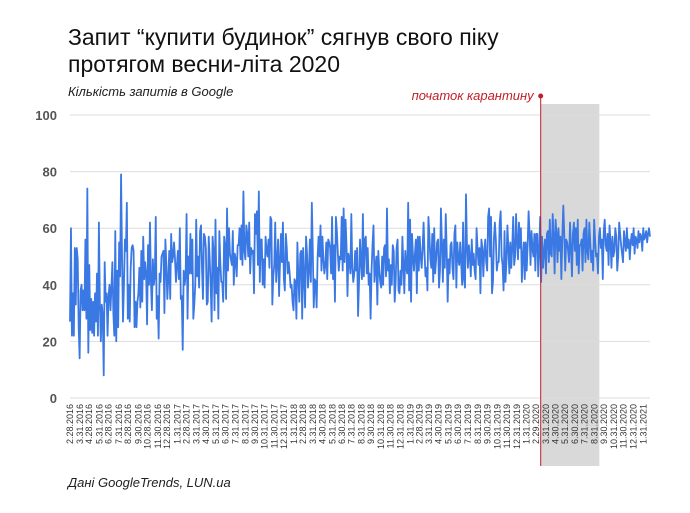  Describe the element at coordinates (294, 424) in the screenshot. I see `x-tick-label: 1.31.2018` at that location.